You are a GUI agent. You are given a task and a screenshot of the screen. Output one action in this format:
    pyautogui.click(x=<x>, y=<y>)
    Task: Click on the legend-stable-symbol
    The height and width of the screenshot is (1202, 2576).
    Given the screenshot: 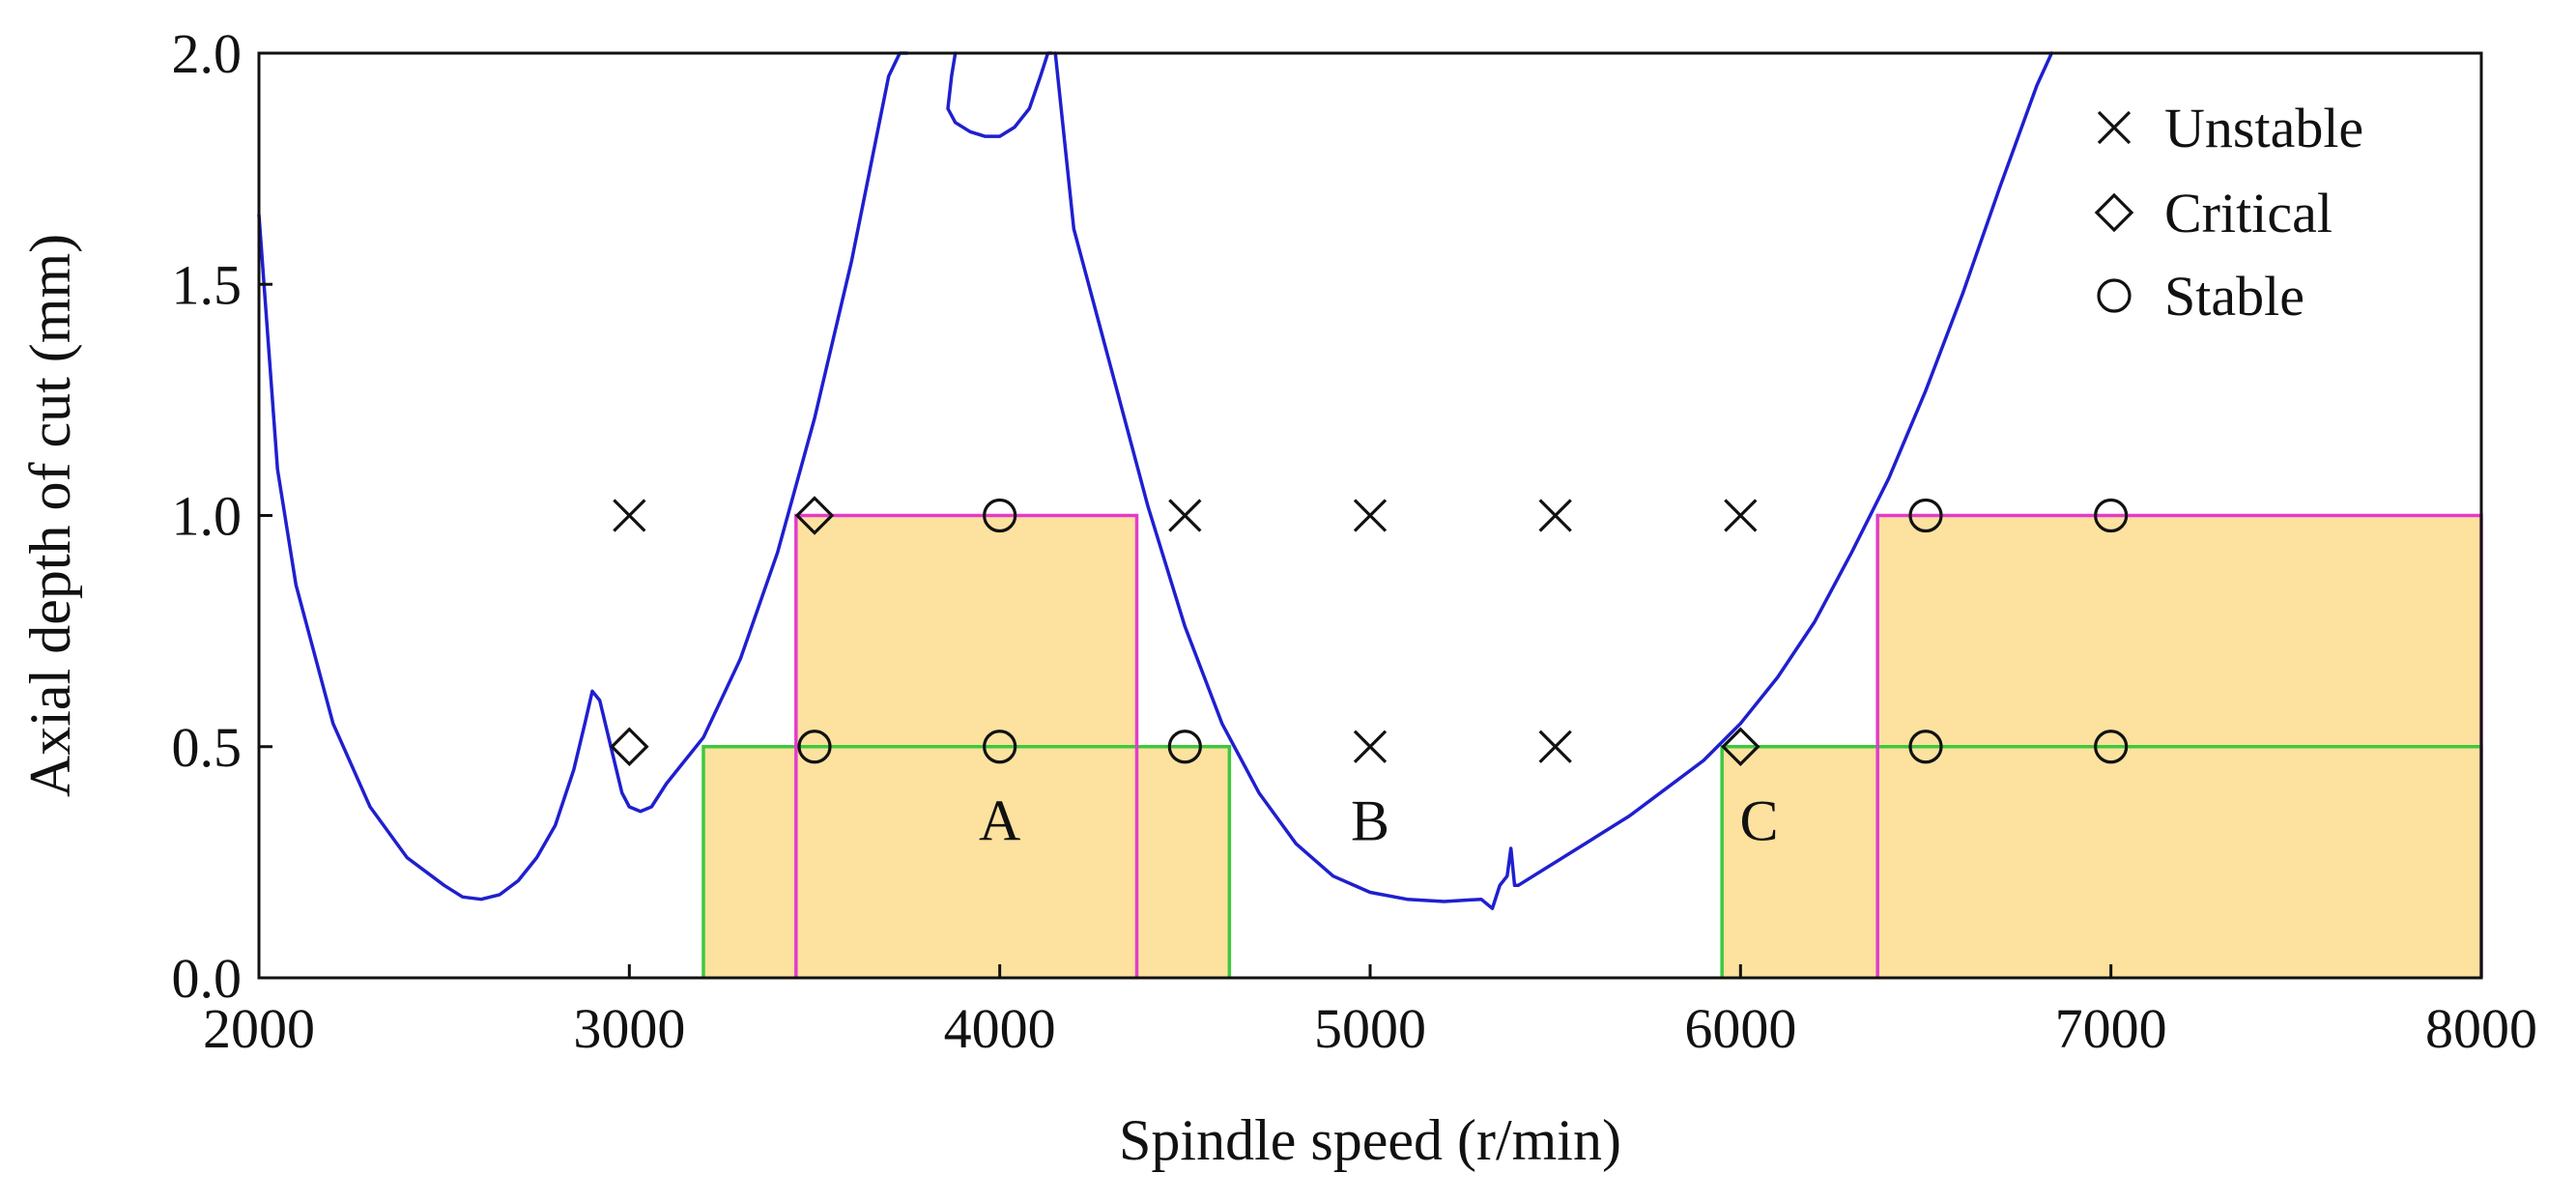 What is the action you would take?
    pyautogui.click(x=2115, y=295)
    